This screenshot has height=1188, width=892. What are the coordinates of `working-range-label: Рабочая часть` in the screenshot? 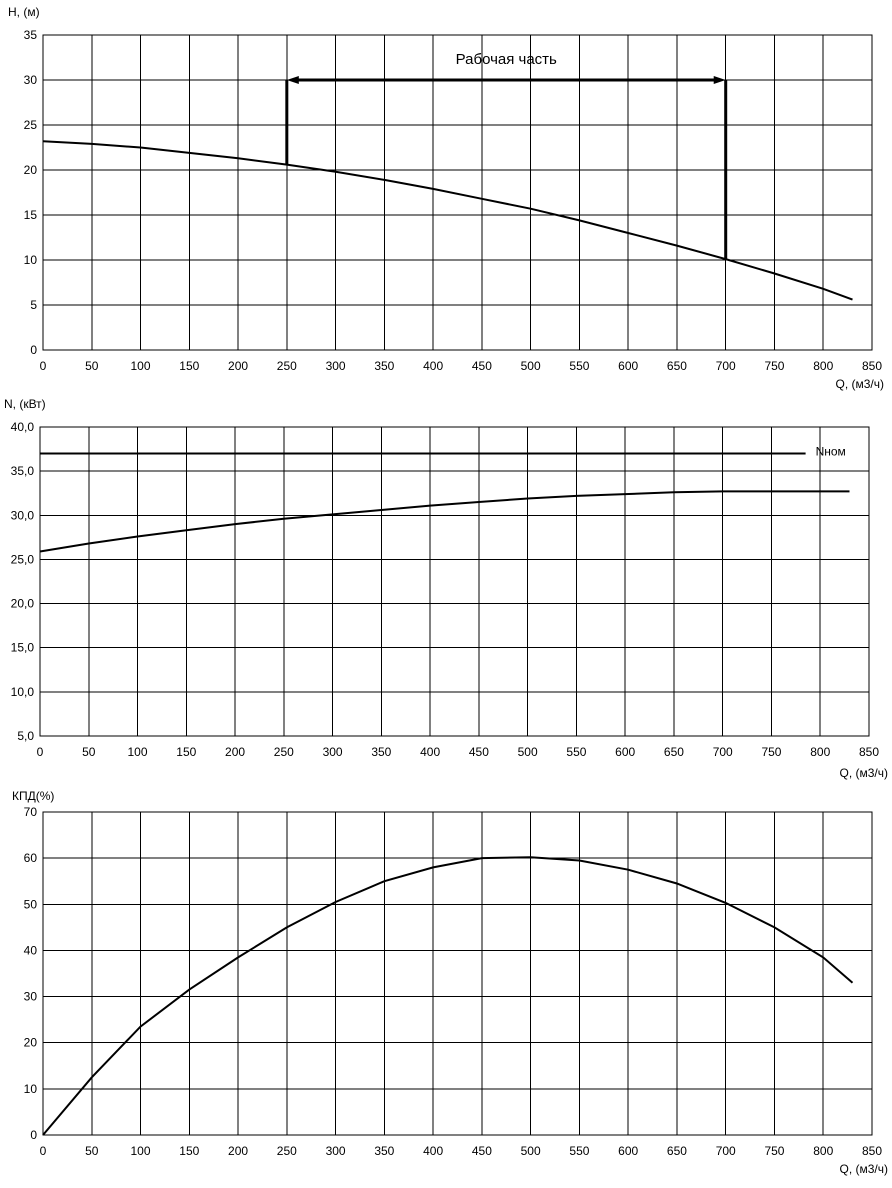 It's located at (506, 59).